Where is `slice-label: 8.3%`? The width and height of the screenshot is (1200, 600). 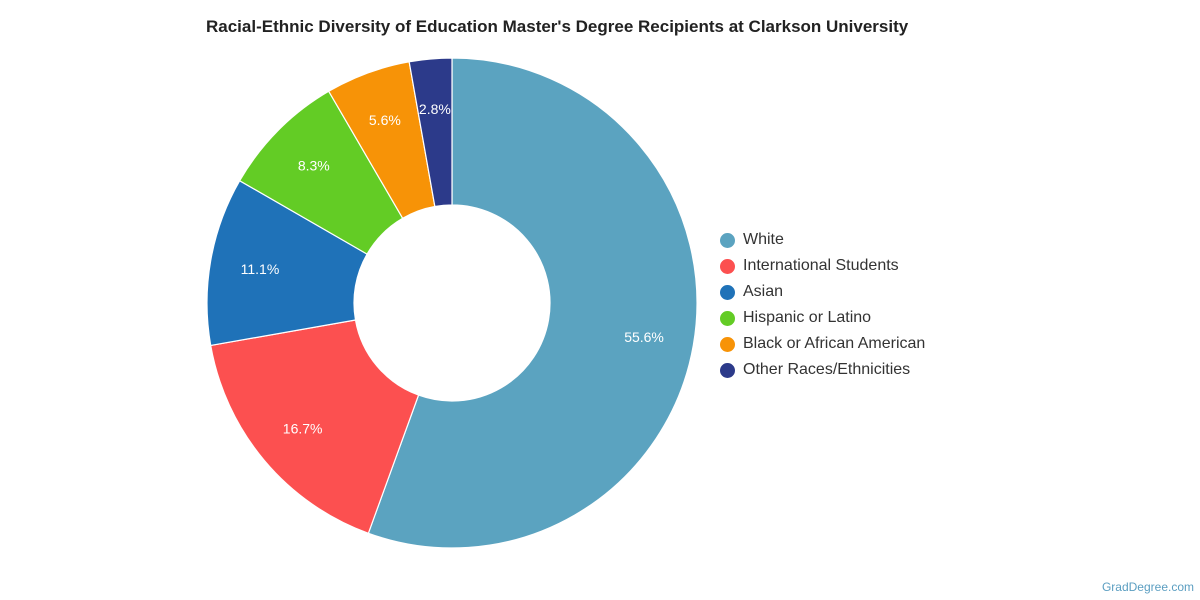 slice-label: 8.3% is located at coordinates (314, 165).